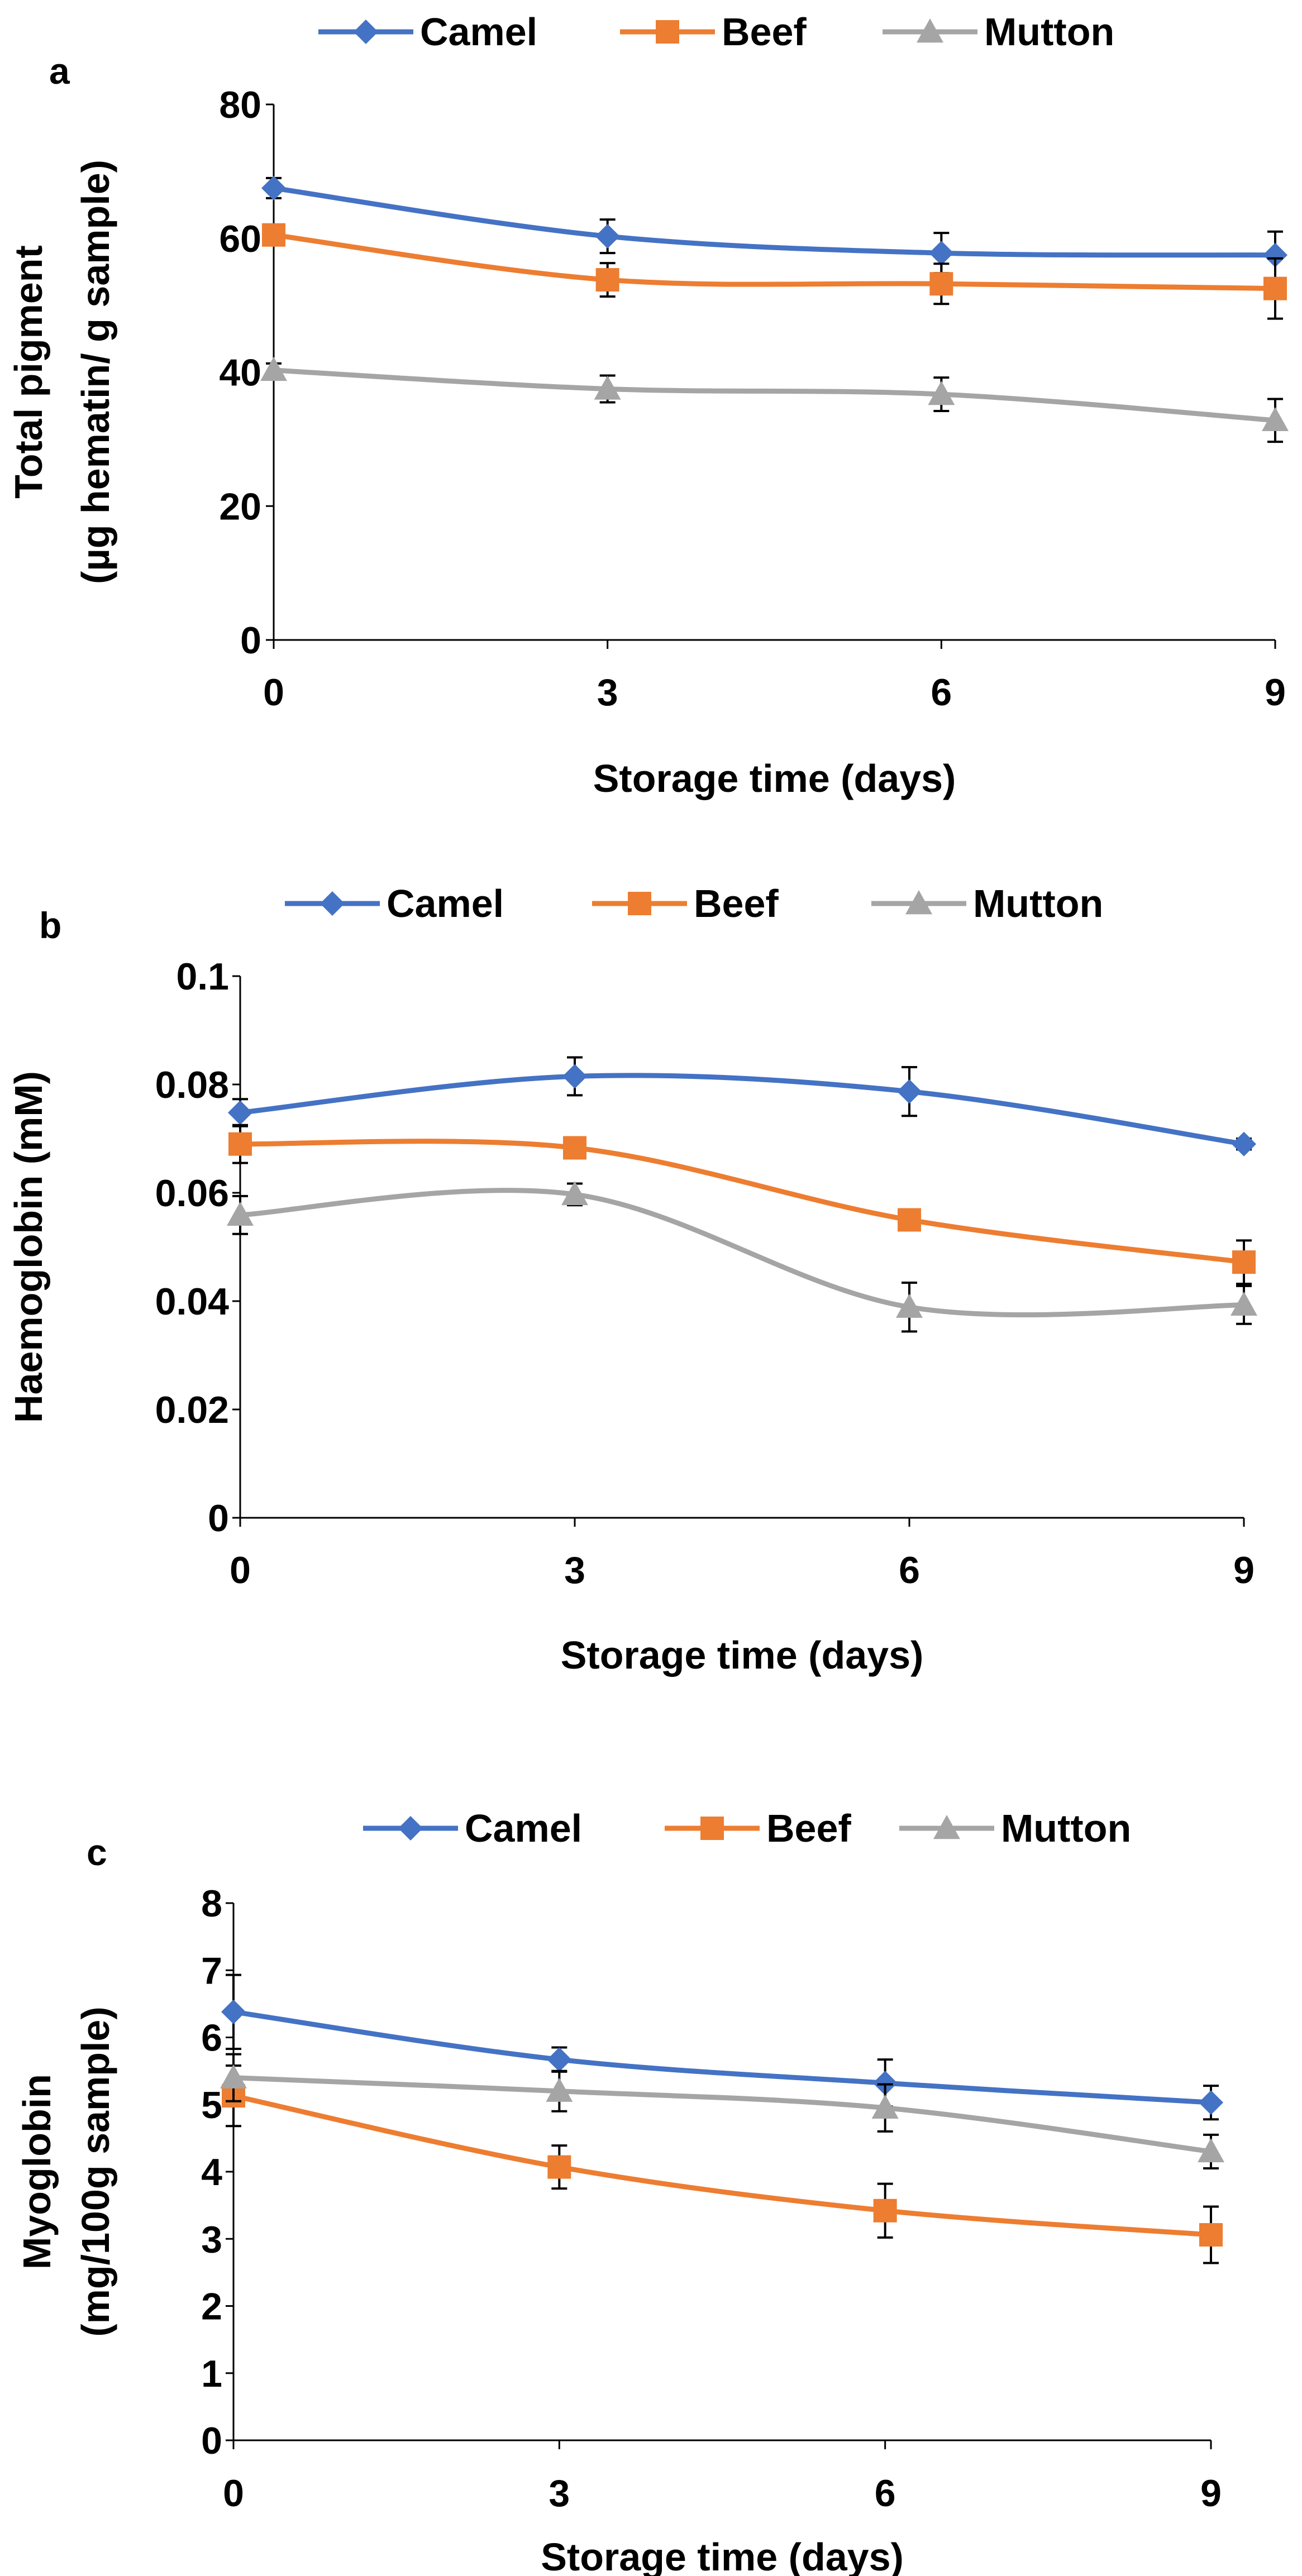 The width and height of the screenshot is (1302, 2576). I want to click on y-tick-label: 40, so click(240, 373).